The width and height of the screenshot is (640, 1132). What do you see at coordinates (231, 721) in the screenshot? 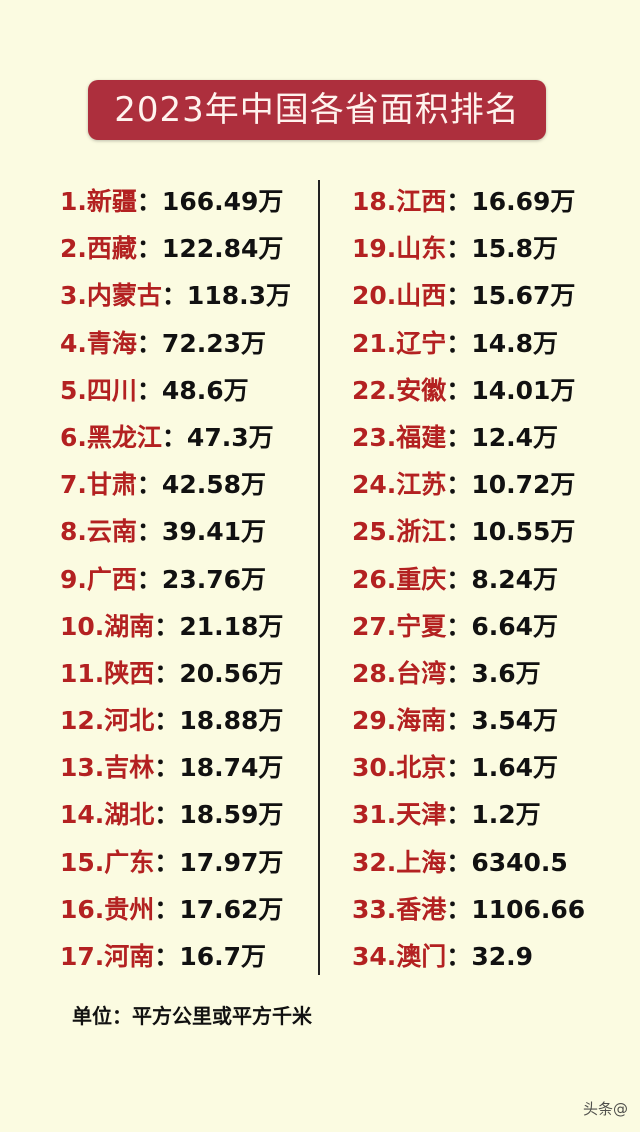
I see `area-value: 18.88万` at bounding box center [231, 721].